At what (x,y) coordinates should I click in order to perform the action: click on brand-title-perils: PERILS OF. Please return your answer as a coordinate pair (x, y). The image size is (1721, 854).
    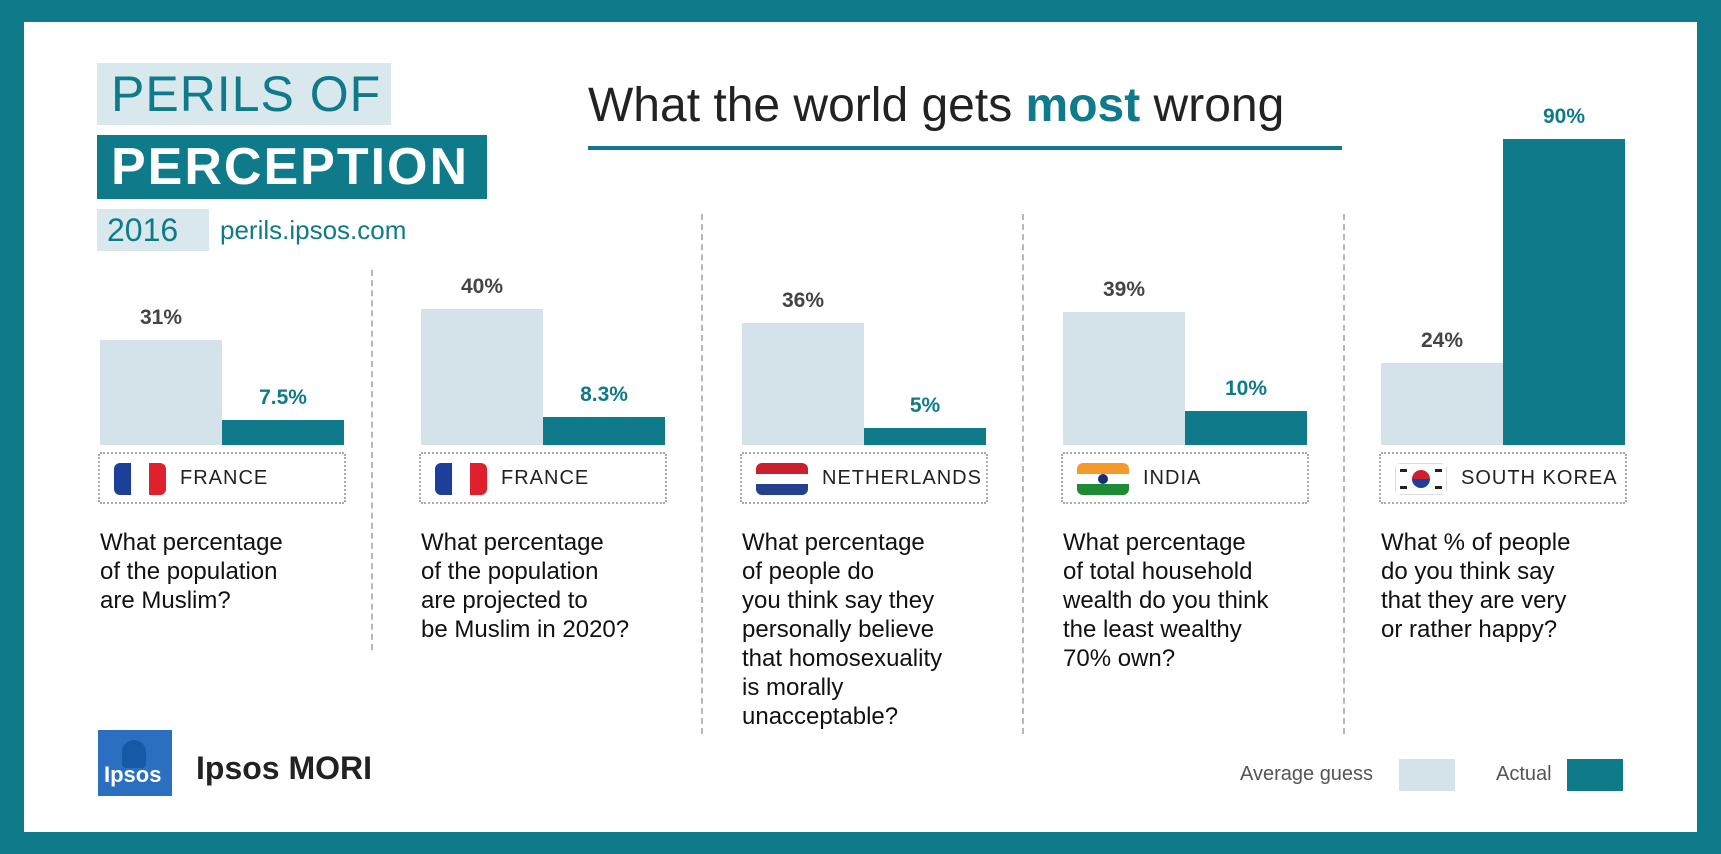
    Looking at the image, I should click on (244, 94).